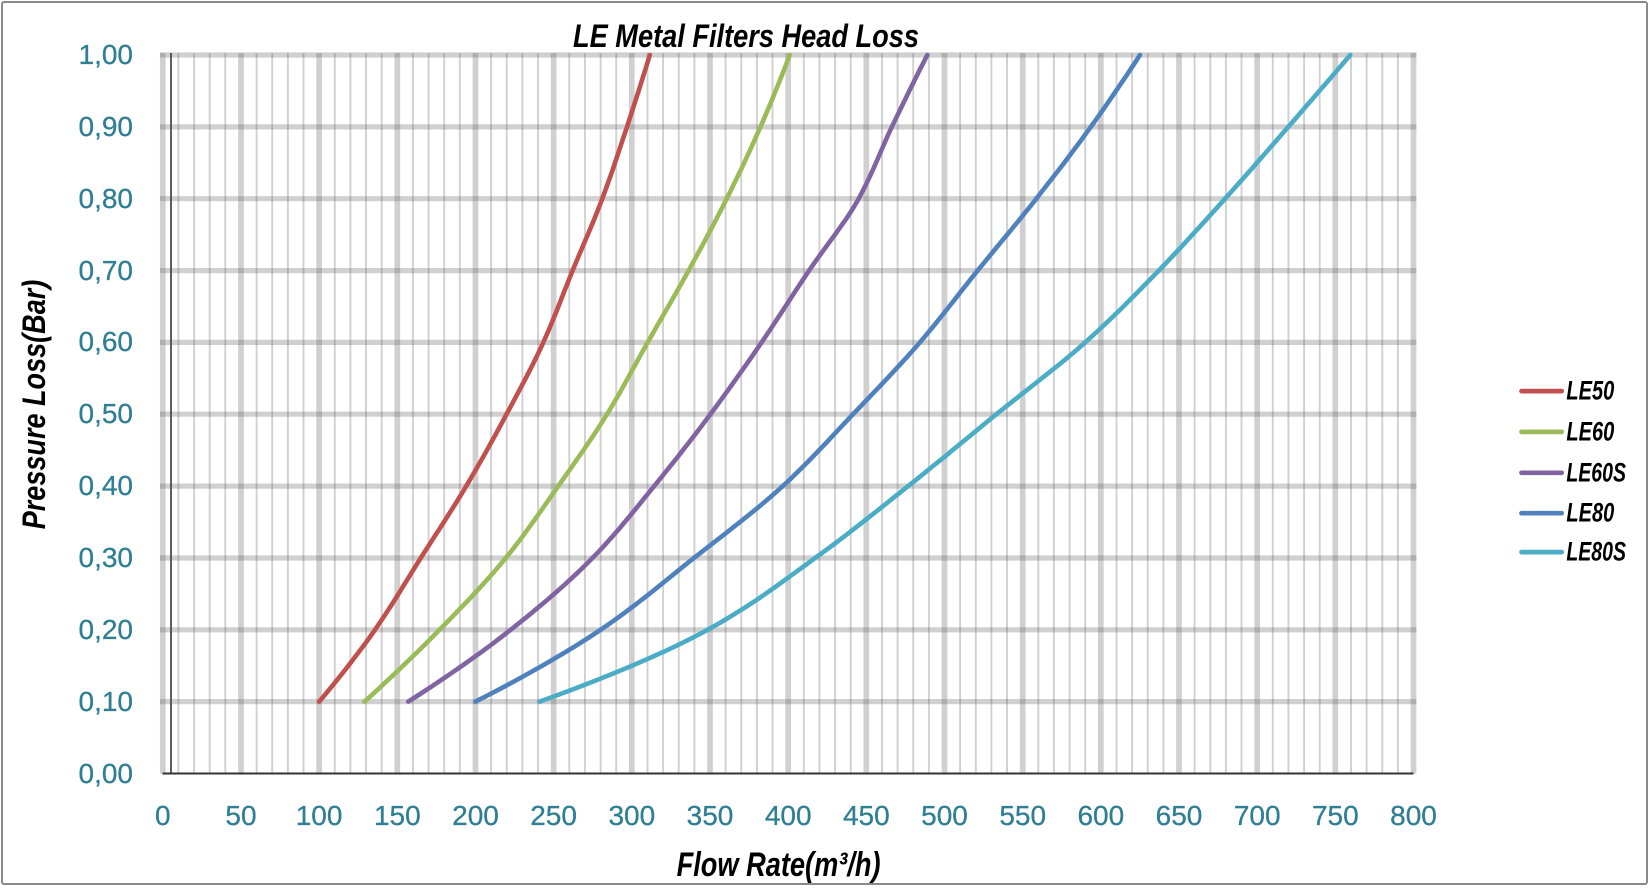  Describe the element at coordinates (1590, 513) in the screenshot. I see `svg-text: LE80` at that location.